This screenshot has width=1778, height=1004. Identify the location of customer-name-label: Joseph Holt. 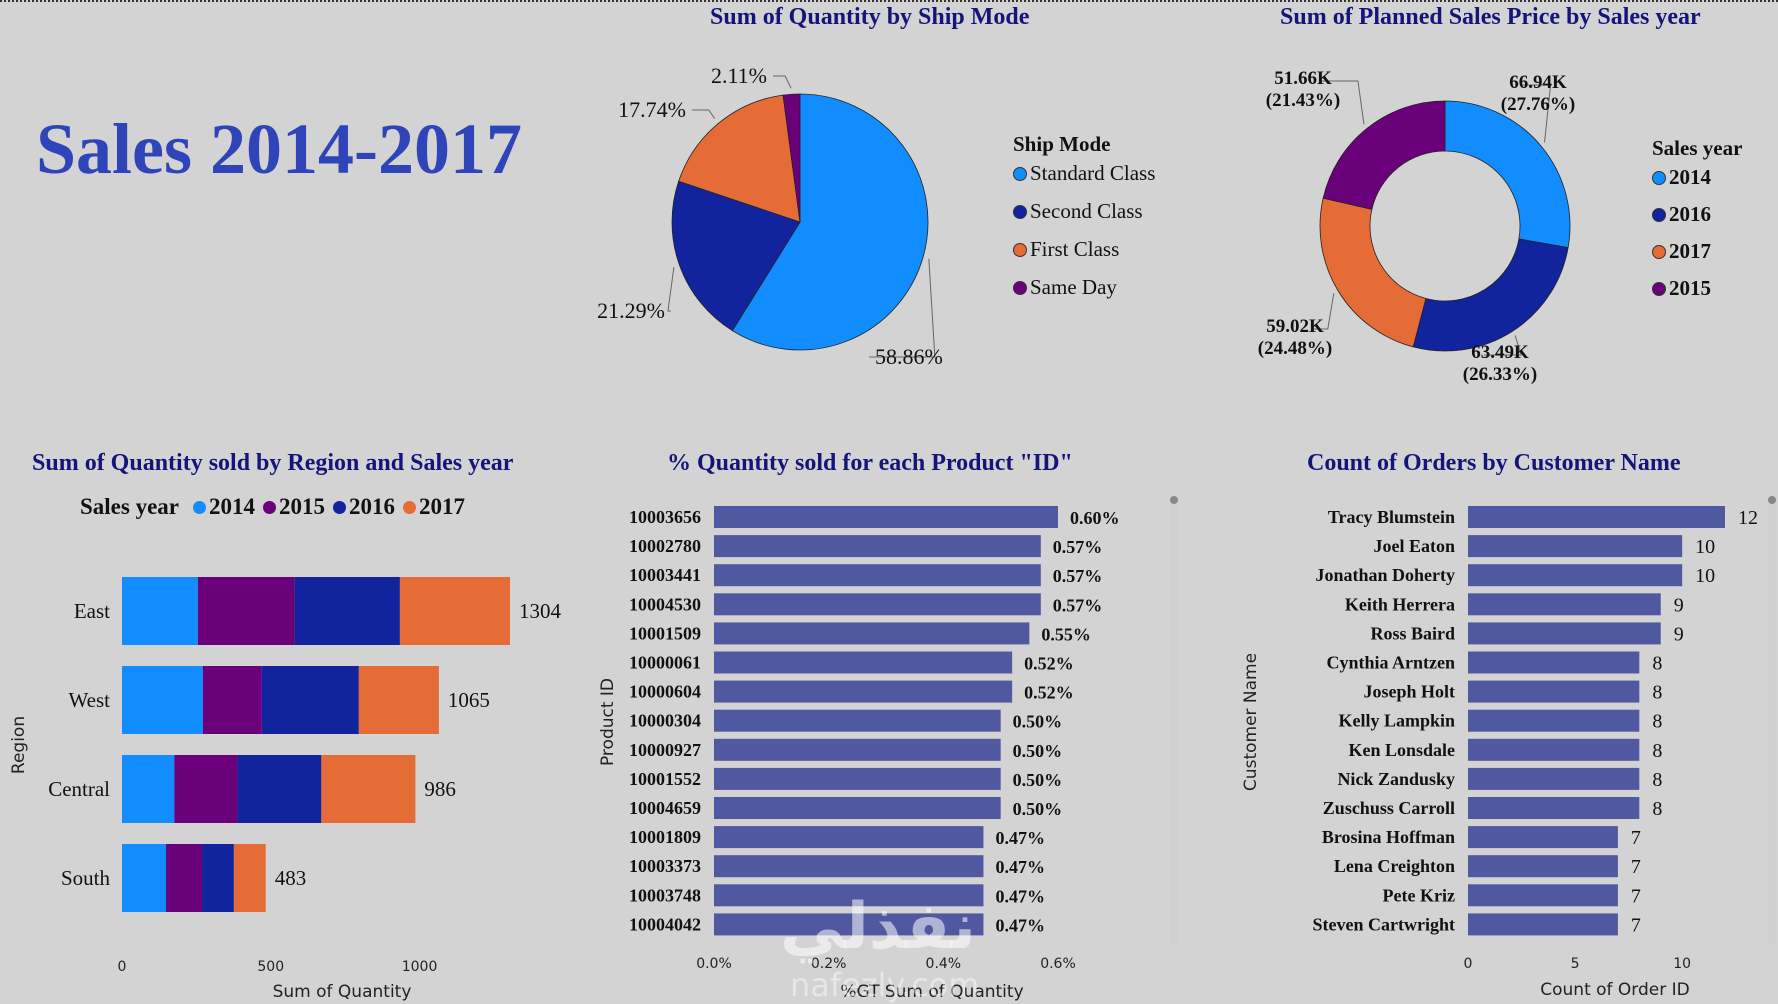
(1409, 692).